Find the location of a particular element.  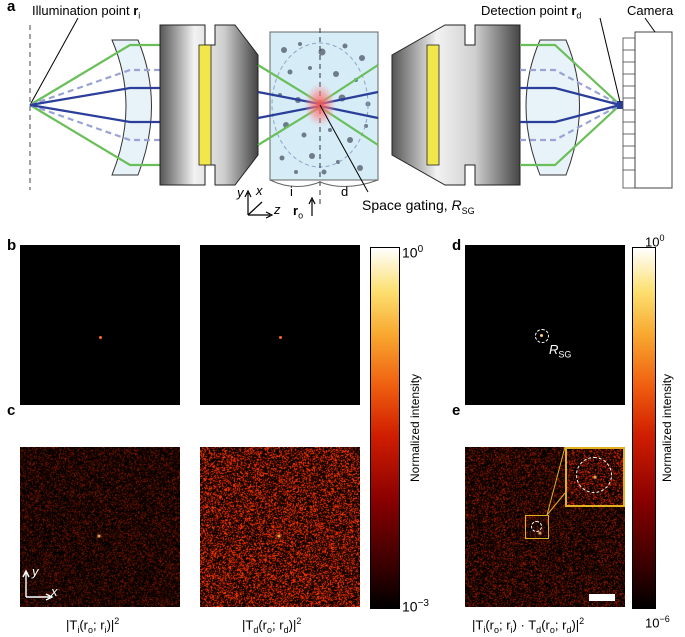

panel-d-letter: d is located at coordinates (457, 245).